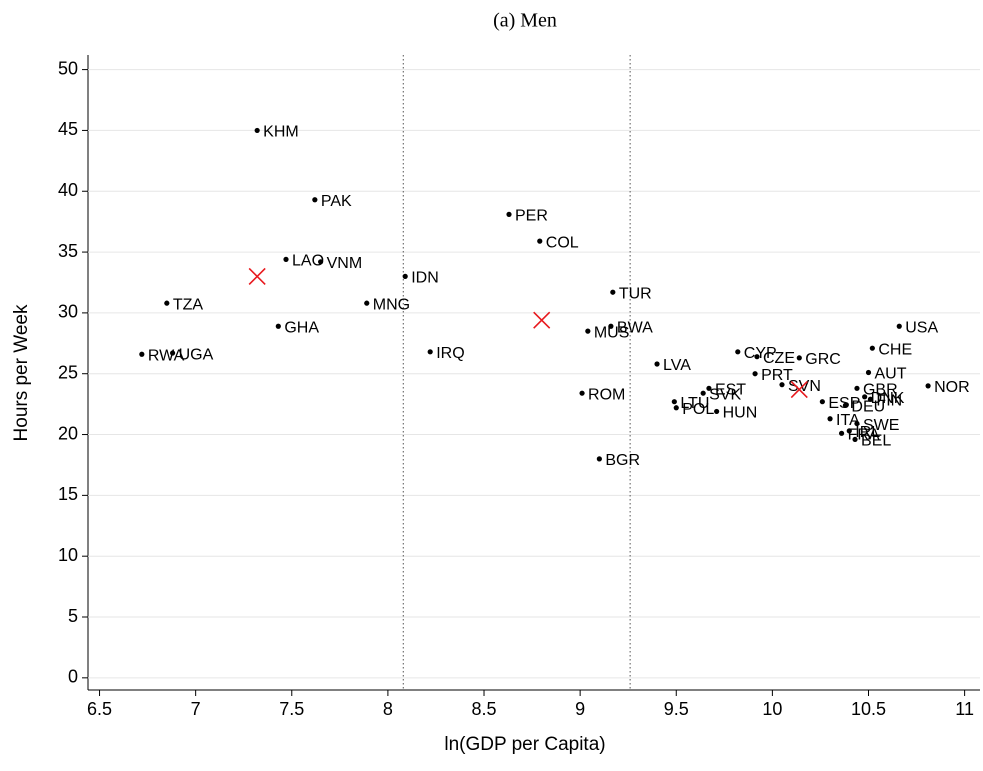 This screenshot has width=983, height=771. What do you see at coordinates (388, 709) in the screenshot?
I see `x-tick-label: 8` at bounding box center [388, 709].